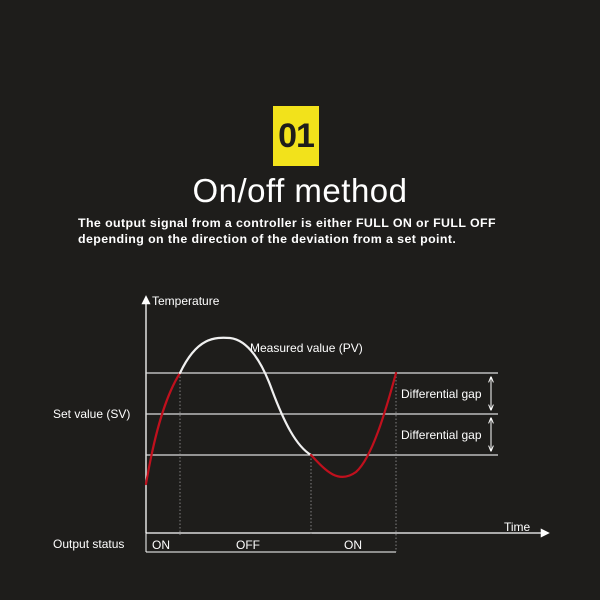 Image resolution: width=600 pixels, height=600 pixels. What do you see at coordinates (186, 301) in the screenshot?
I see `y-axis-label: Temperature` at bounding box center [186, 301].